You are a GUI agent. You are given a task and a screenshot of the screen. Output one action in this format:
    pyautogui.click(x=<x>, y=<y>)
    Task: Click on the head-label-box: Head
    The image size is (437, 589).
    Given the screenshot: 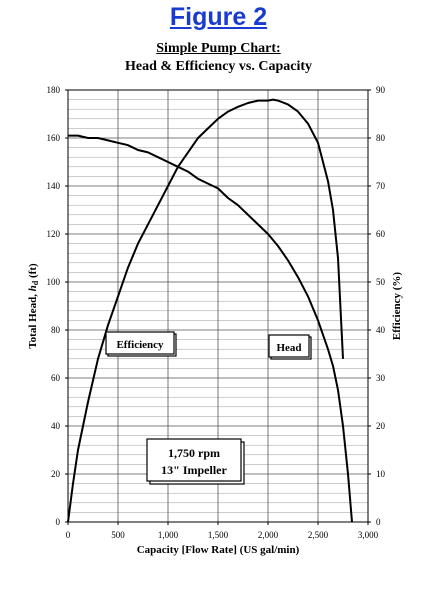 What is the action you would take?
    pyautogui.click(x=290, y=347)
    